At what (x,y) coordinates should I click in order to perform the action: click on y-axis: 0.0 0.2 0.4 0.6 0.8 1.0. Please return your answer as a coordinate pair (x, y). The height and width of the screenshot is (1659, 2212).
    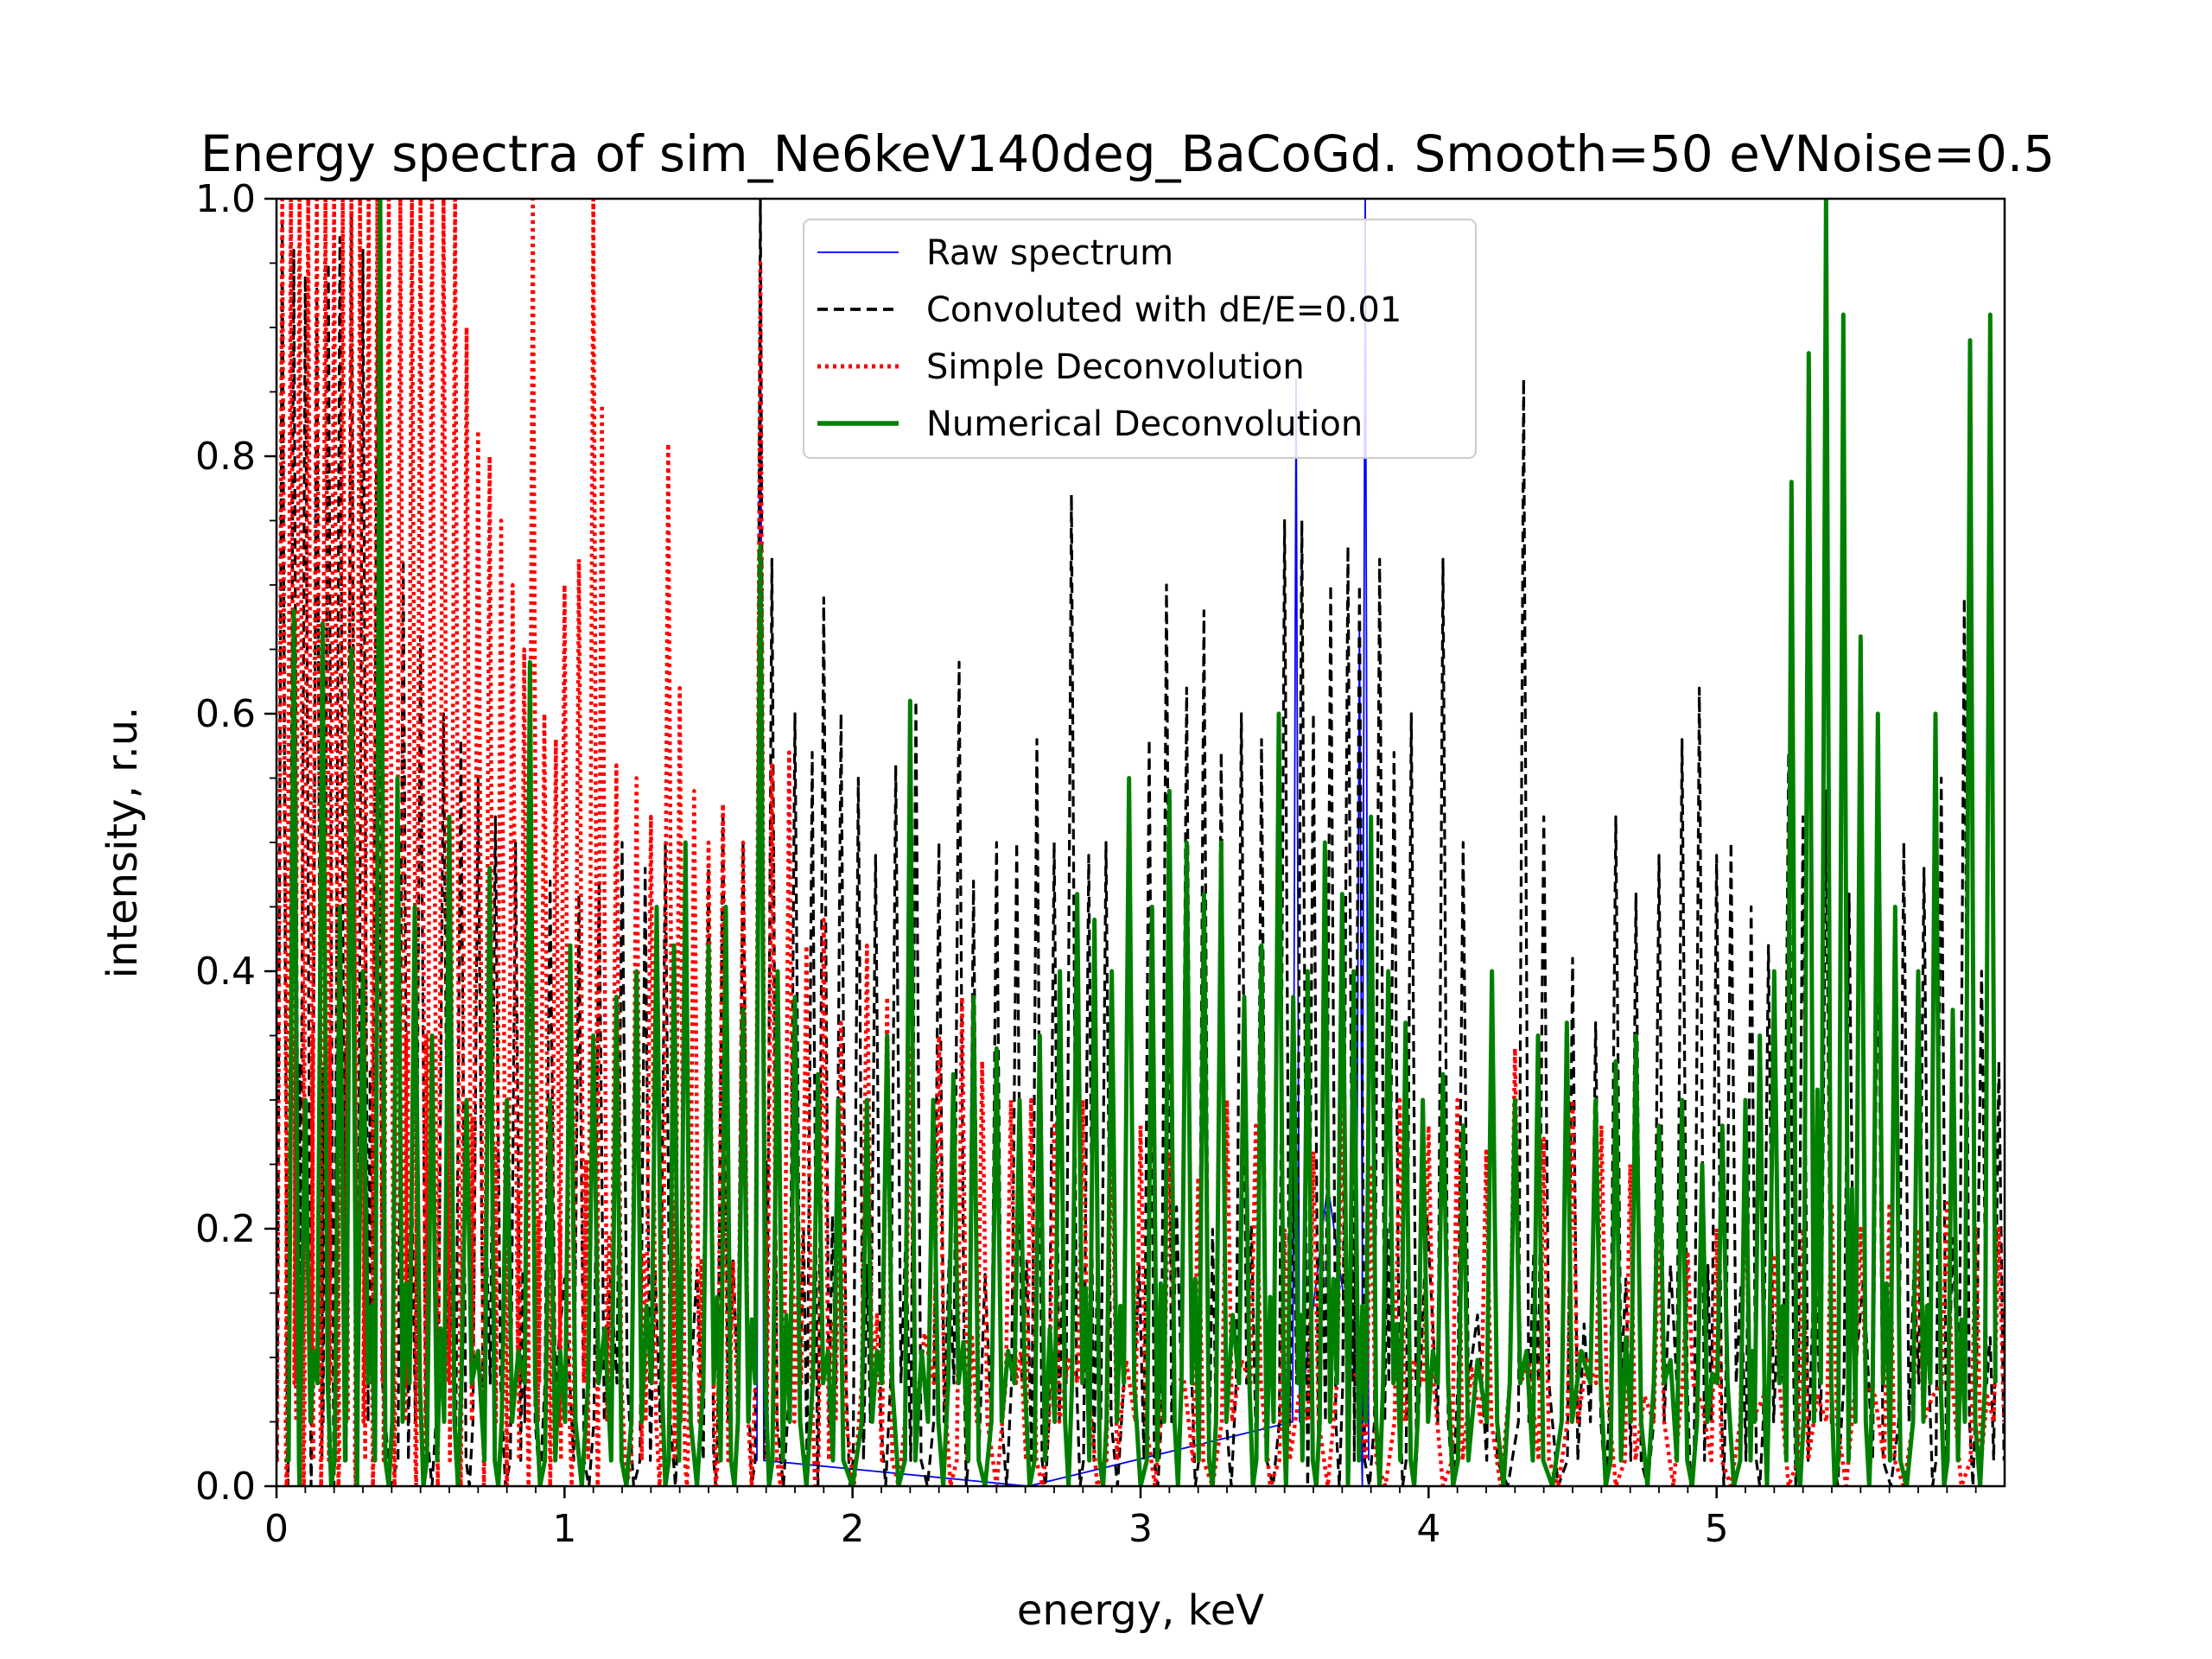
    Looking at the image, I should click on (235, 843).